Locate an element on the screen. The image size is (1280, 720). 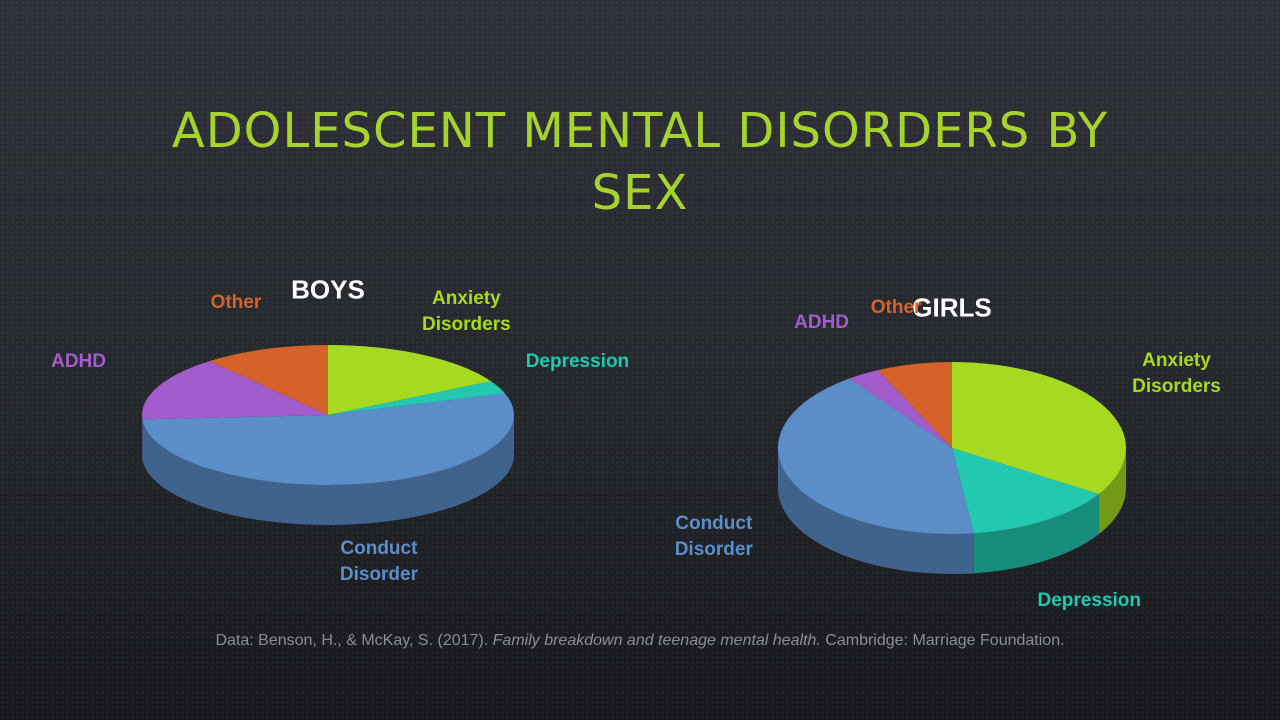
source-text: Data: Benson, H., & McKay, S. (2017). is located at coordinates (352, 640).